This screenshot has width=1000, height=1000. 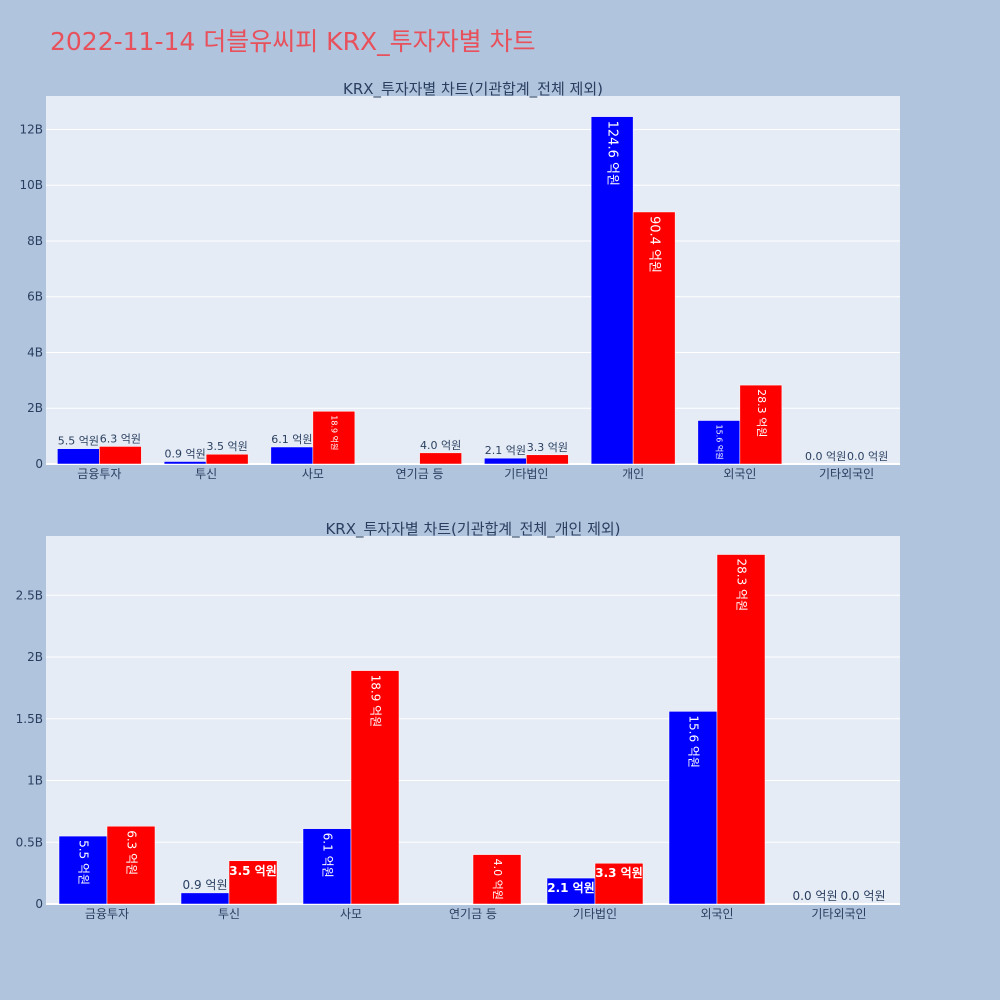 What do you see at coordinates (293, 41) in the screenshot?
I see `page-title: 2022-11-14 더블유씨피 KRX_투자자별 차트` at bounding box center [293, 41].